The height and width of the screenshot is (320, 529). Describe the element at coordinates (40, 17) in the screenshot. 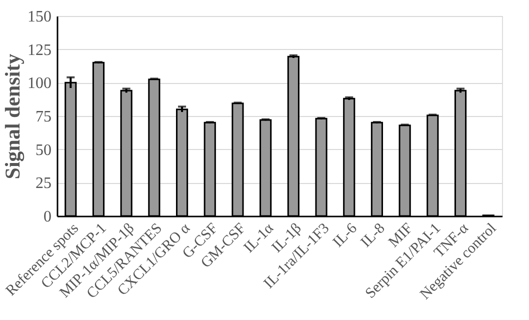

I see `y-tick-label: 150` at that location.